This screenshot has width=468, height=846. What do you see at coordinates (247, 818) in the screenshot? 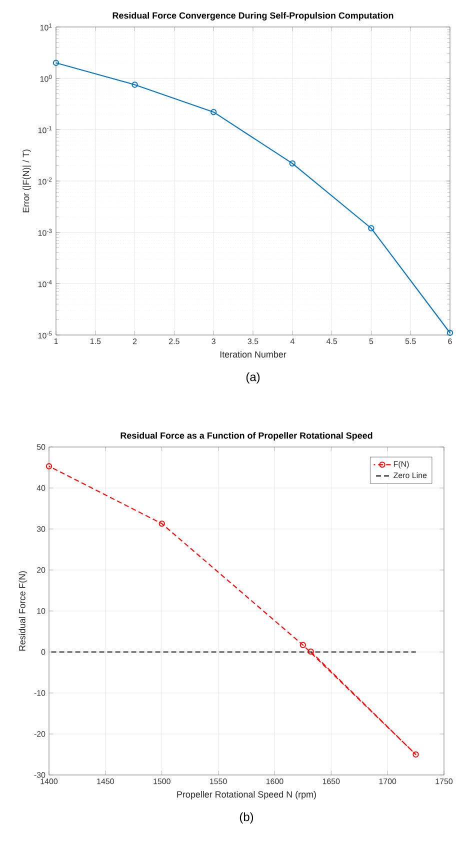
I see `text: (b)` at bounding box center [247, 818].